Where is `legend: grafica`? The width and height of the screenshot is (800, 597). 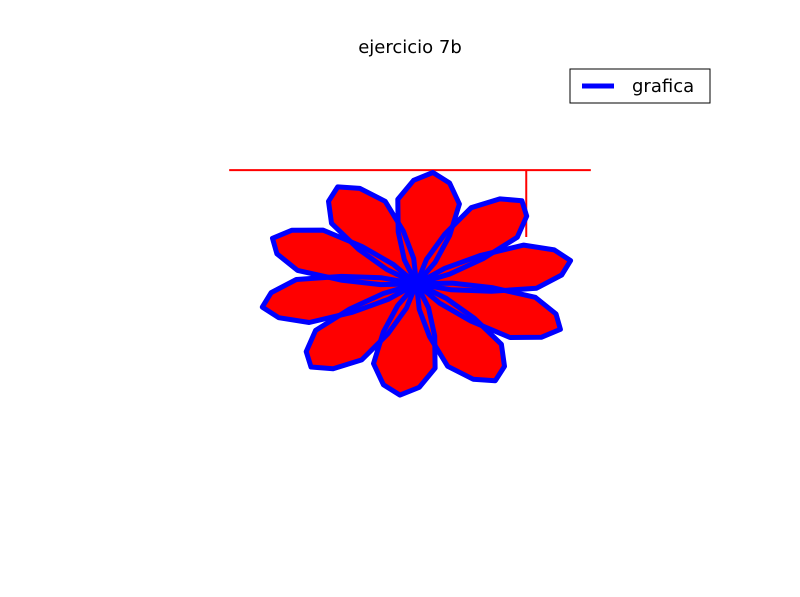 legend: grafica is located at coordinates (640, 86).